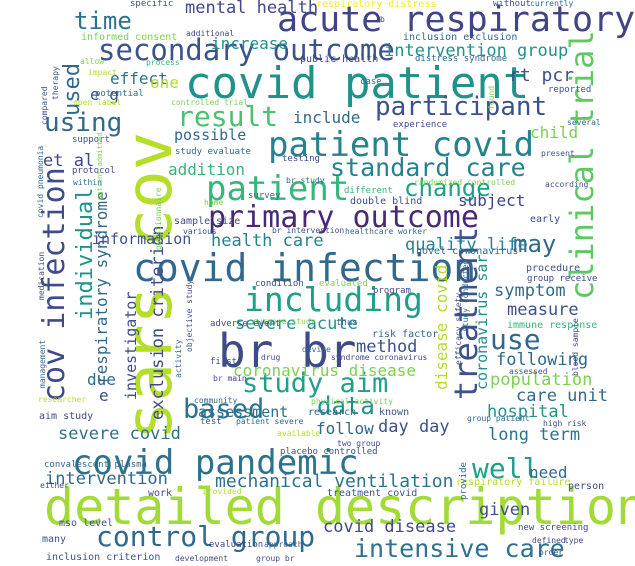 The width and height of the screenshot is (635, 566). I want to click on word: open label, so click(97, 102).